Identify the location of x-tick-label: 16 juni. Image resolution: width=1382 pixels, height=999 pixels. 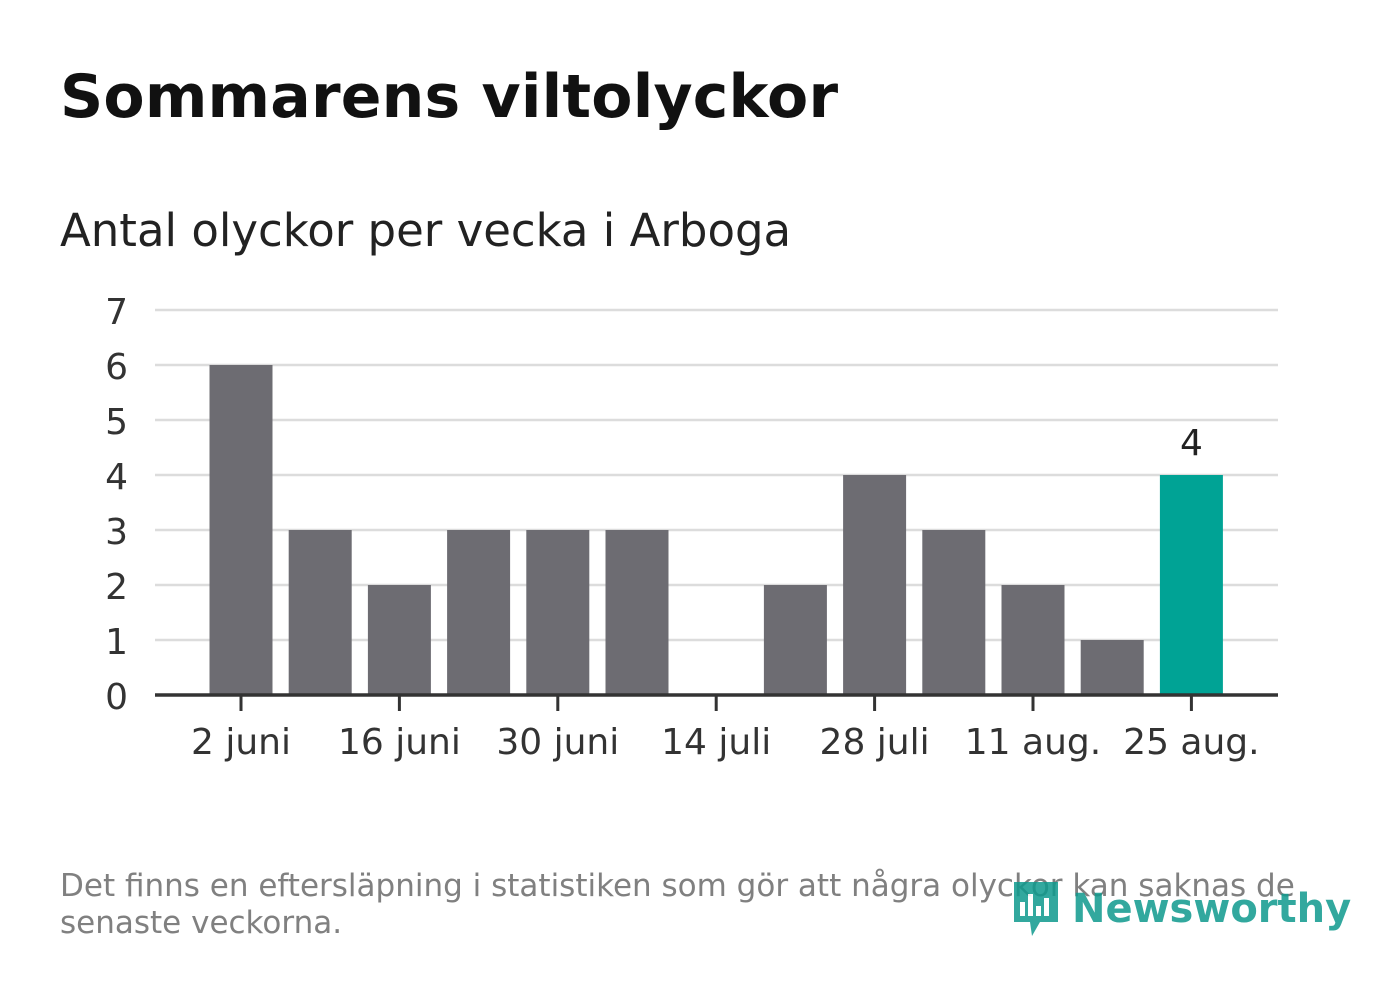
(399, 742).